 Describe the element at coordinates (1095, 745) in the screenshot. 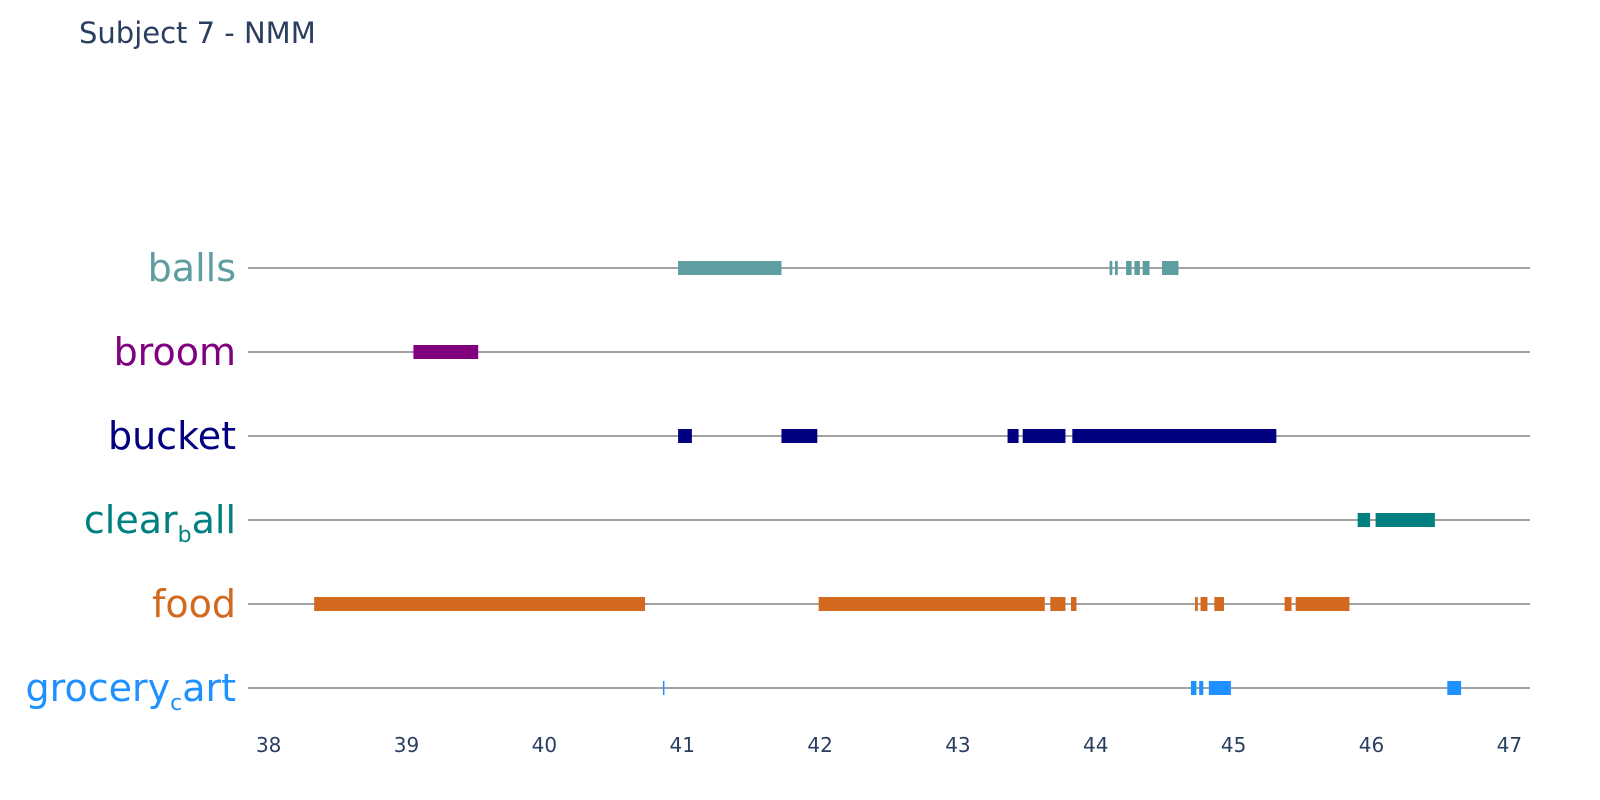

I see `x-tick-label: 44` at that location.